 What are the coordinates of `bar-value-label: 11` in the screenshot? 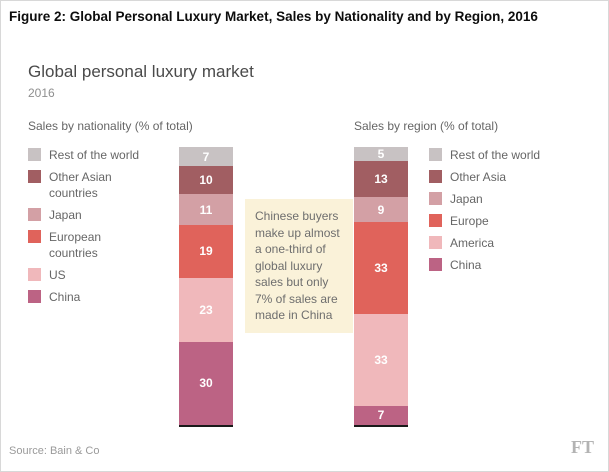 It's located at (206, 209).